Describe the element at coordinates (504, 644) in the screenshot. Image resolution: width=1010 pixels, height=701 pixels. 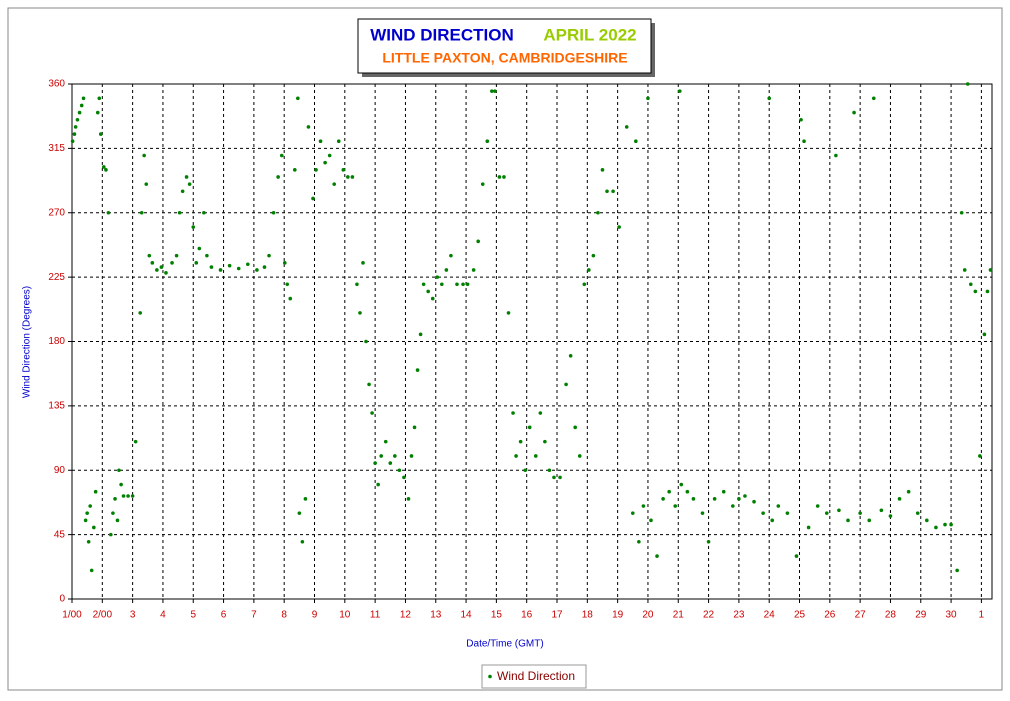
I see `x-axis-label: Date/Time (GMT)` at that location.